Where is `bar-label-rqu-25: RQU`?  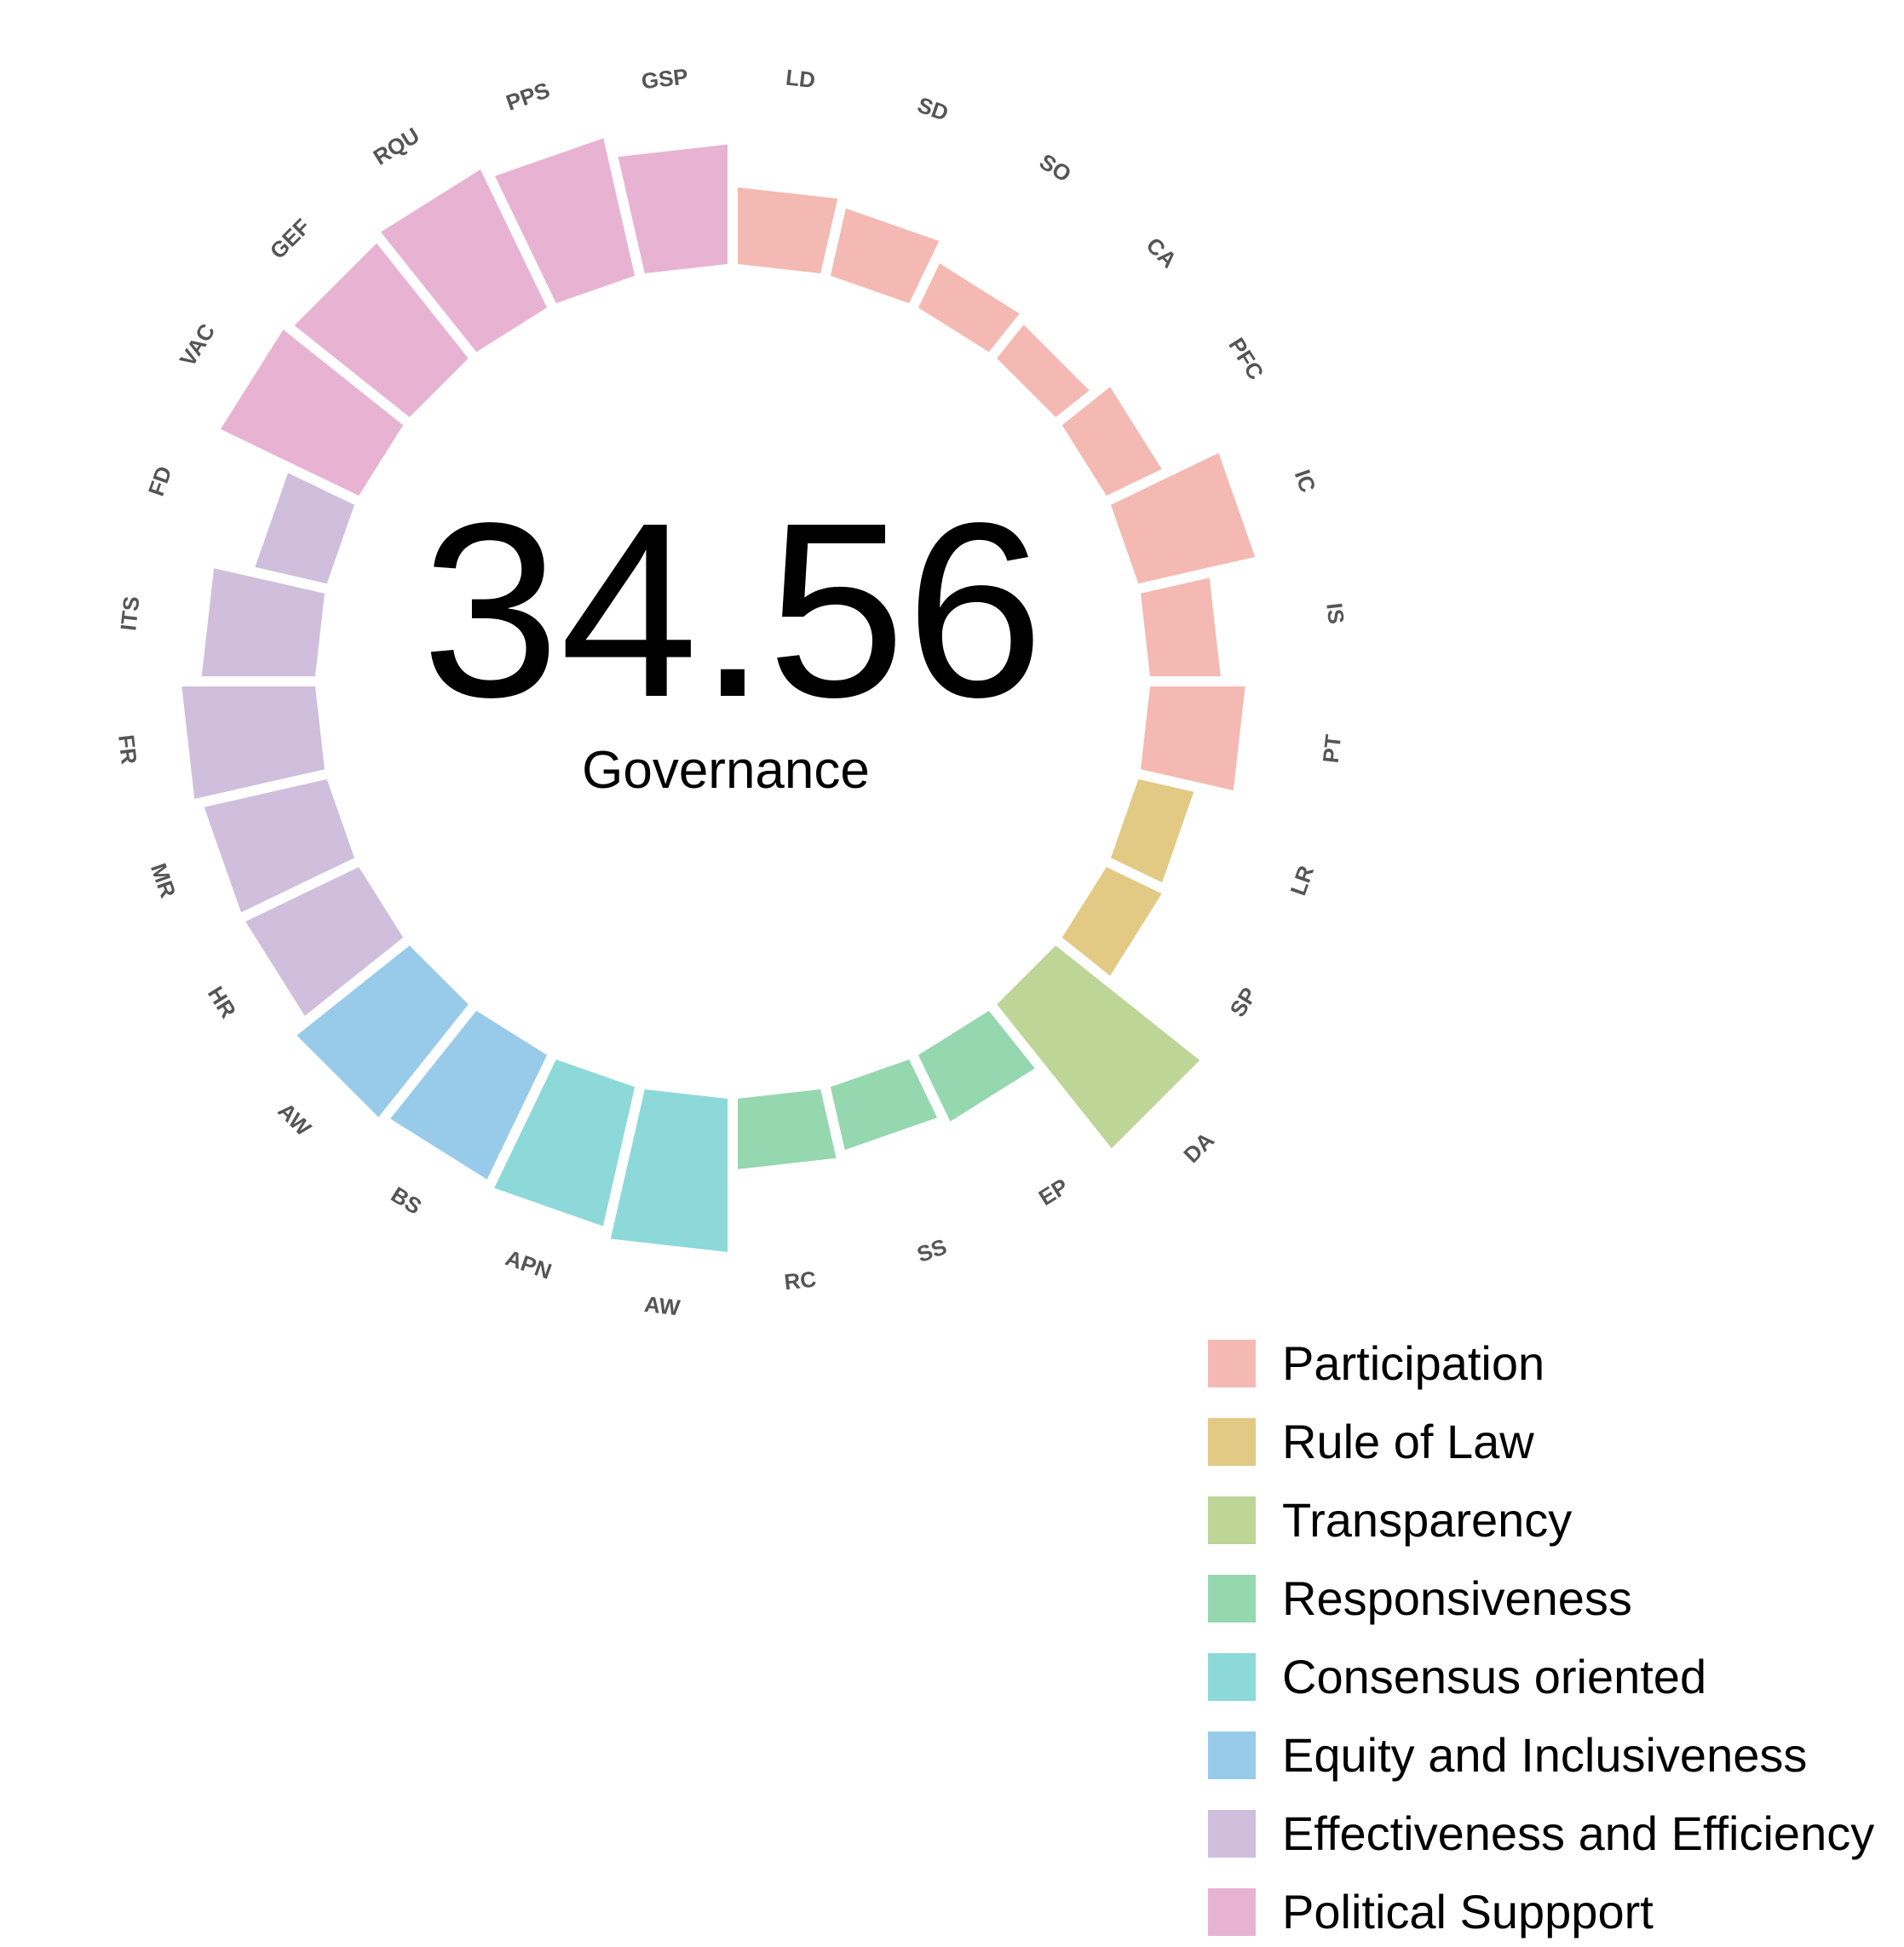 bar-label-rqu-25: RQU is located at coordinates (396, 147).